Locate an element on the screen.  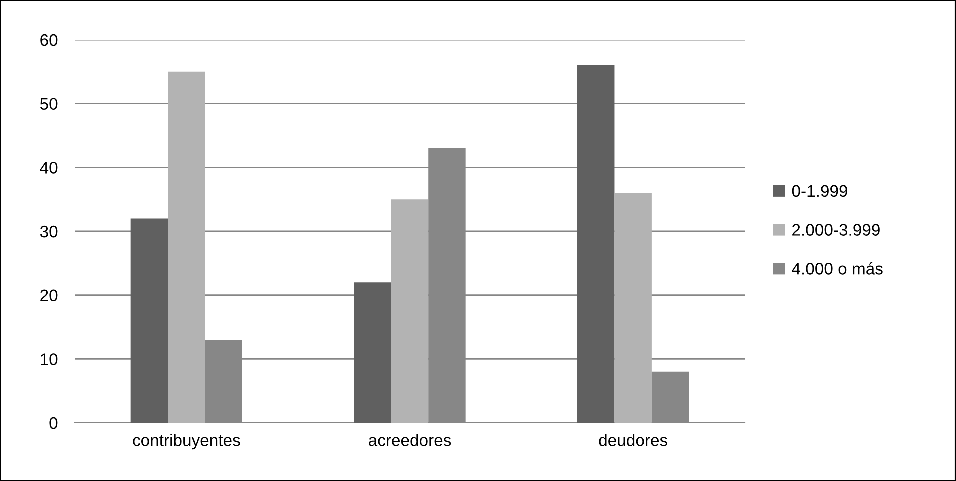
legend-label: 2.000-3.999 is located at coordinates (836, 230).